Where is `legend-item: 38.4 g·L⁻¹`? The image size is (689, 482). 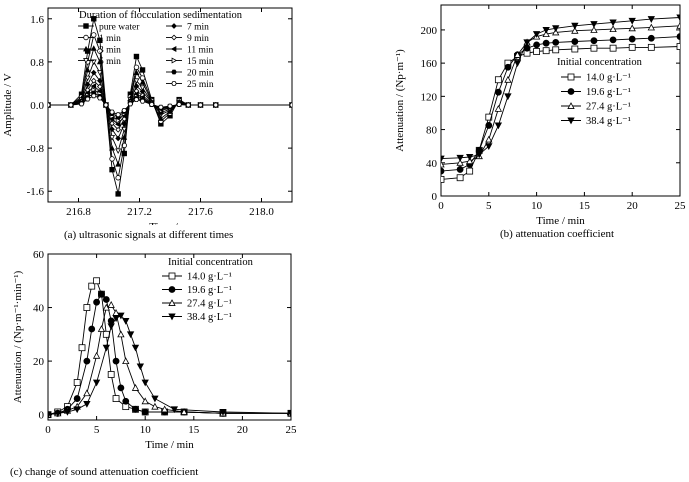 legend-item: 38.4 g·L⁻¹ is located at coordinates (596, 121).